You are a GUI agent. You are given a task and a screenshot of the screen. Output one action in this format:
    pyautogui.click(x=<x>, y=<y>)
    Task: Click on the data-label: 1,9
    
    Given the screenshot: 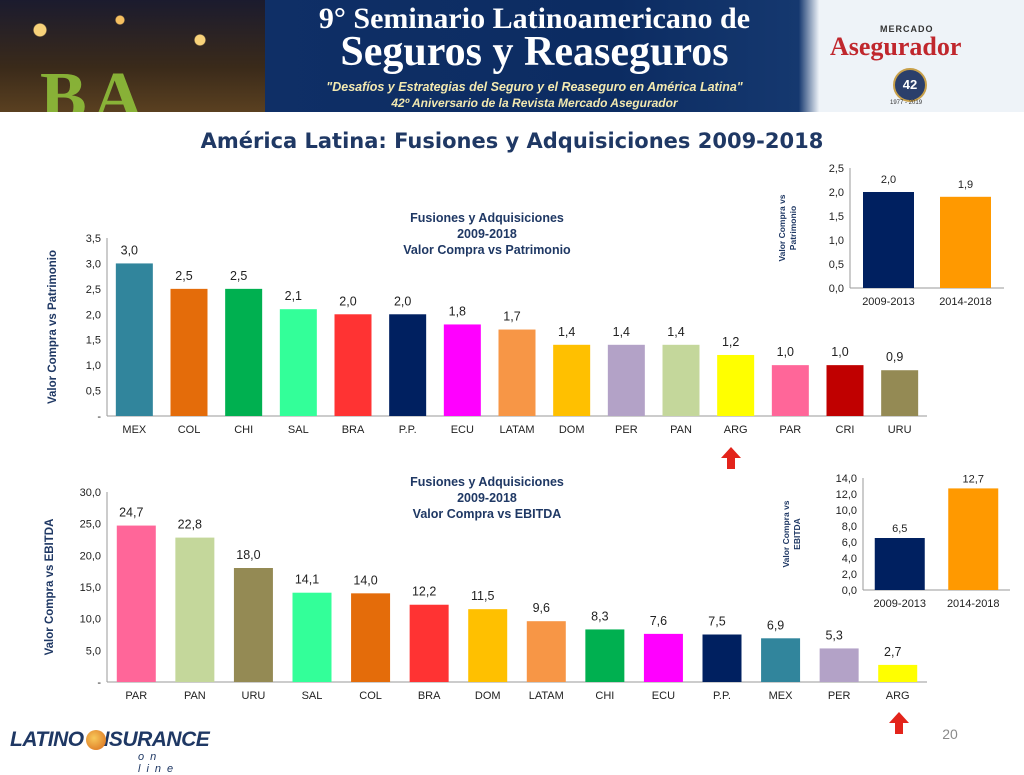 What is the action you would take?
    pyautogui.click(x=965, y=185)
    